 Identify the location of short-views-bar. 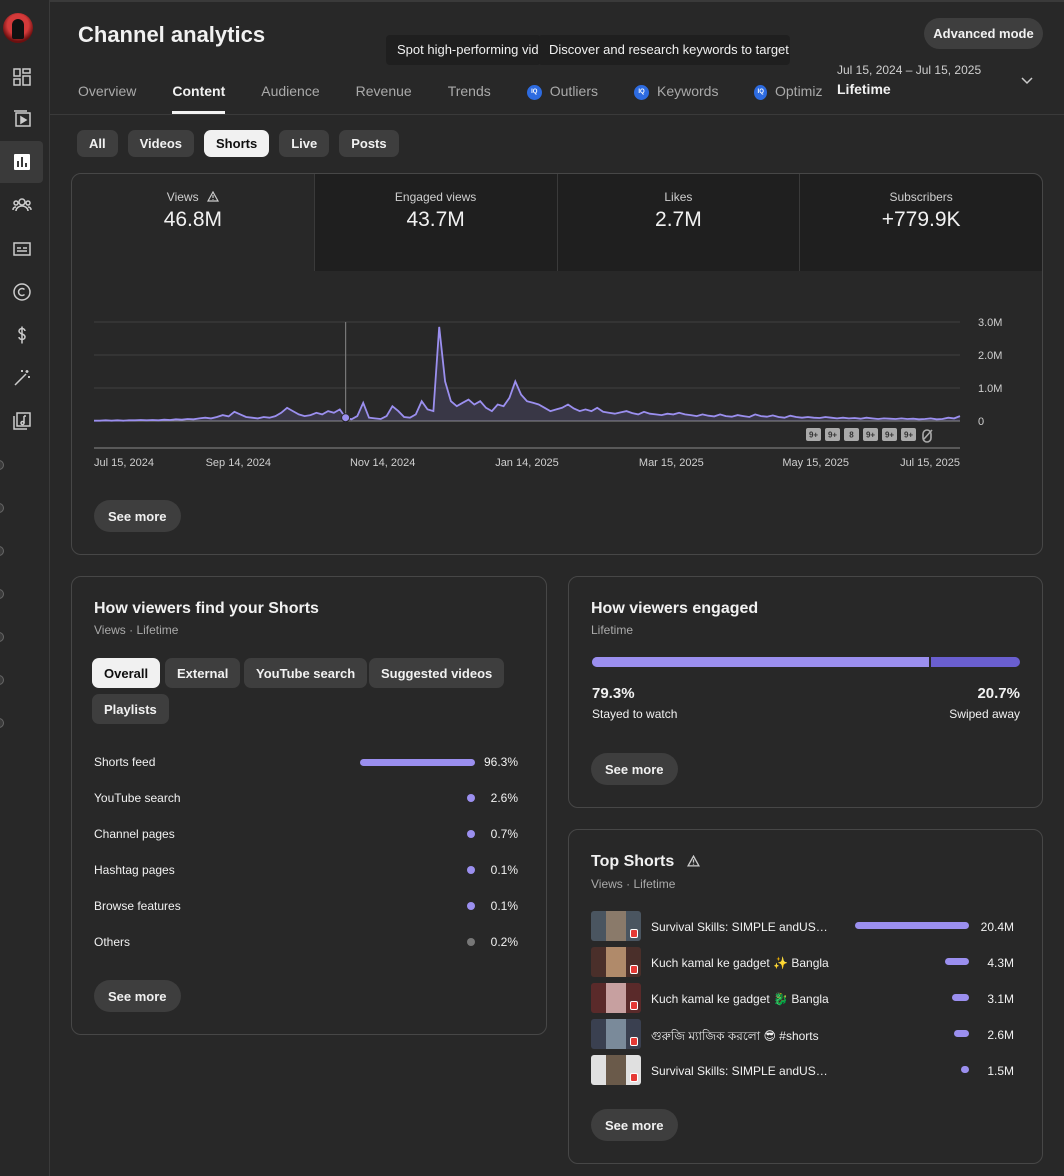
(960, 997).